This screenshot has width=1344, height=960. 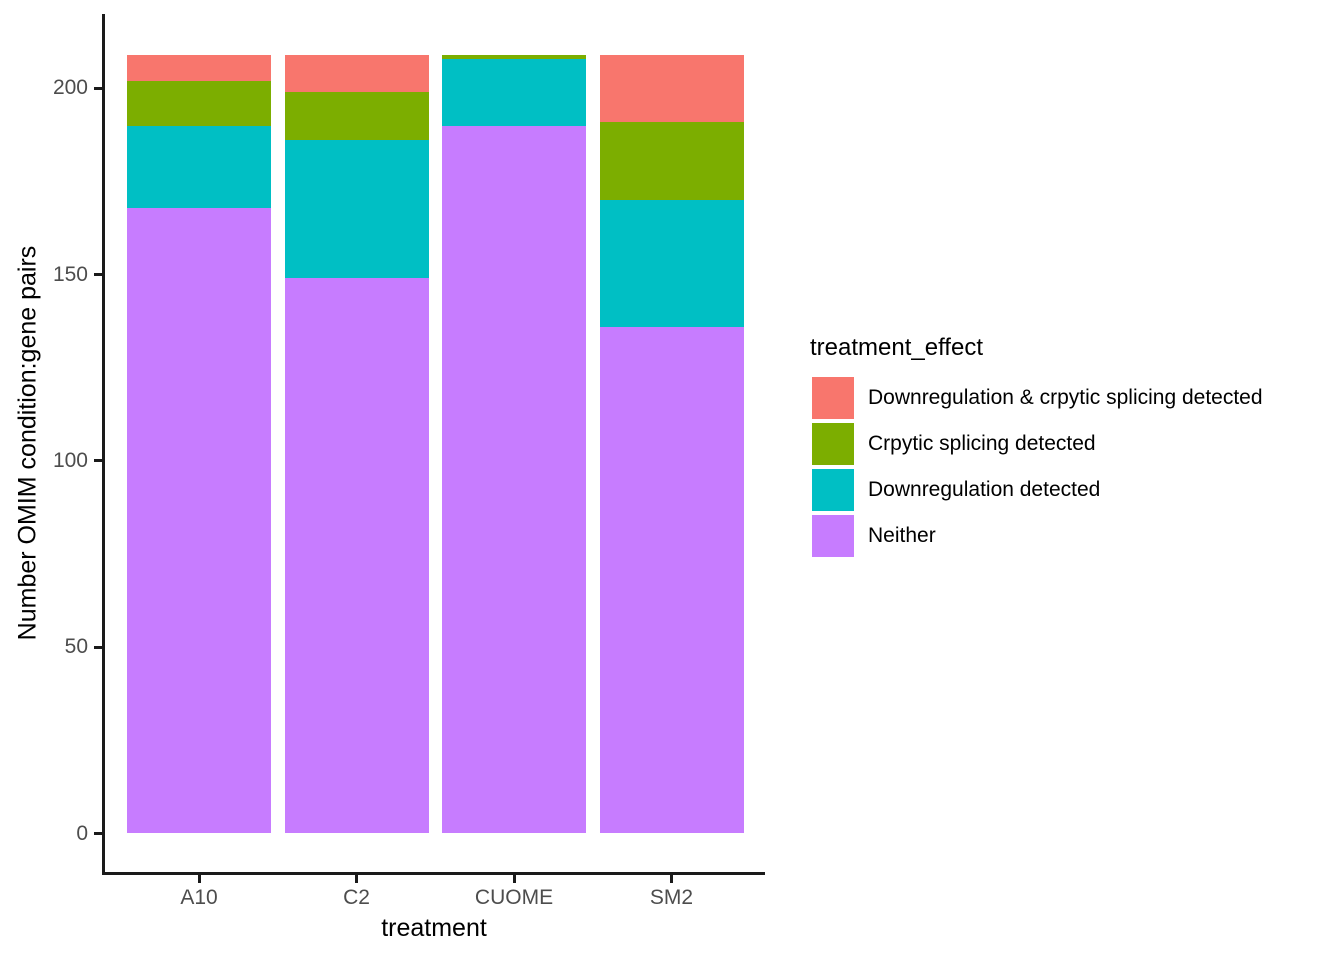 What do you see at coordinates (27, 443) in the screenshot?
I see `y-axis-title: Number OMIM condition:gene pairs` at bounding box center [27, 443].